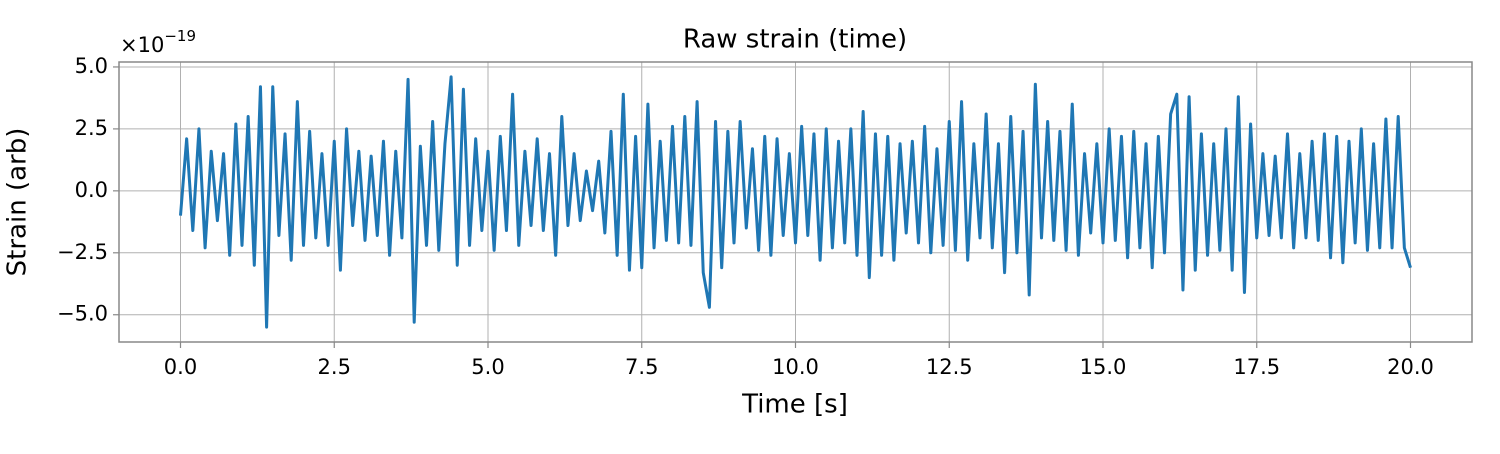  I want to click on y-tick-label: 5.0, so click(91, 66).